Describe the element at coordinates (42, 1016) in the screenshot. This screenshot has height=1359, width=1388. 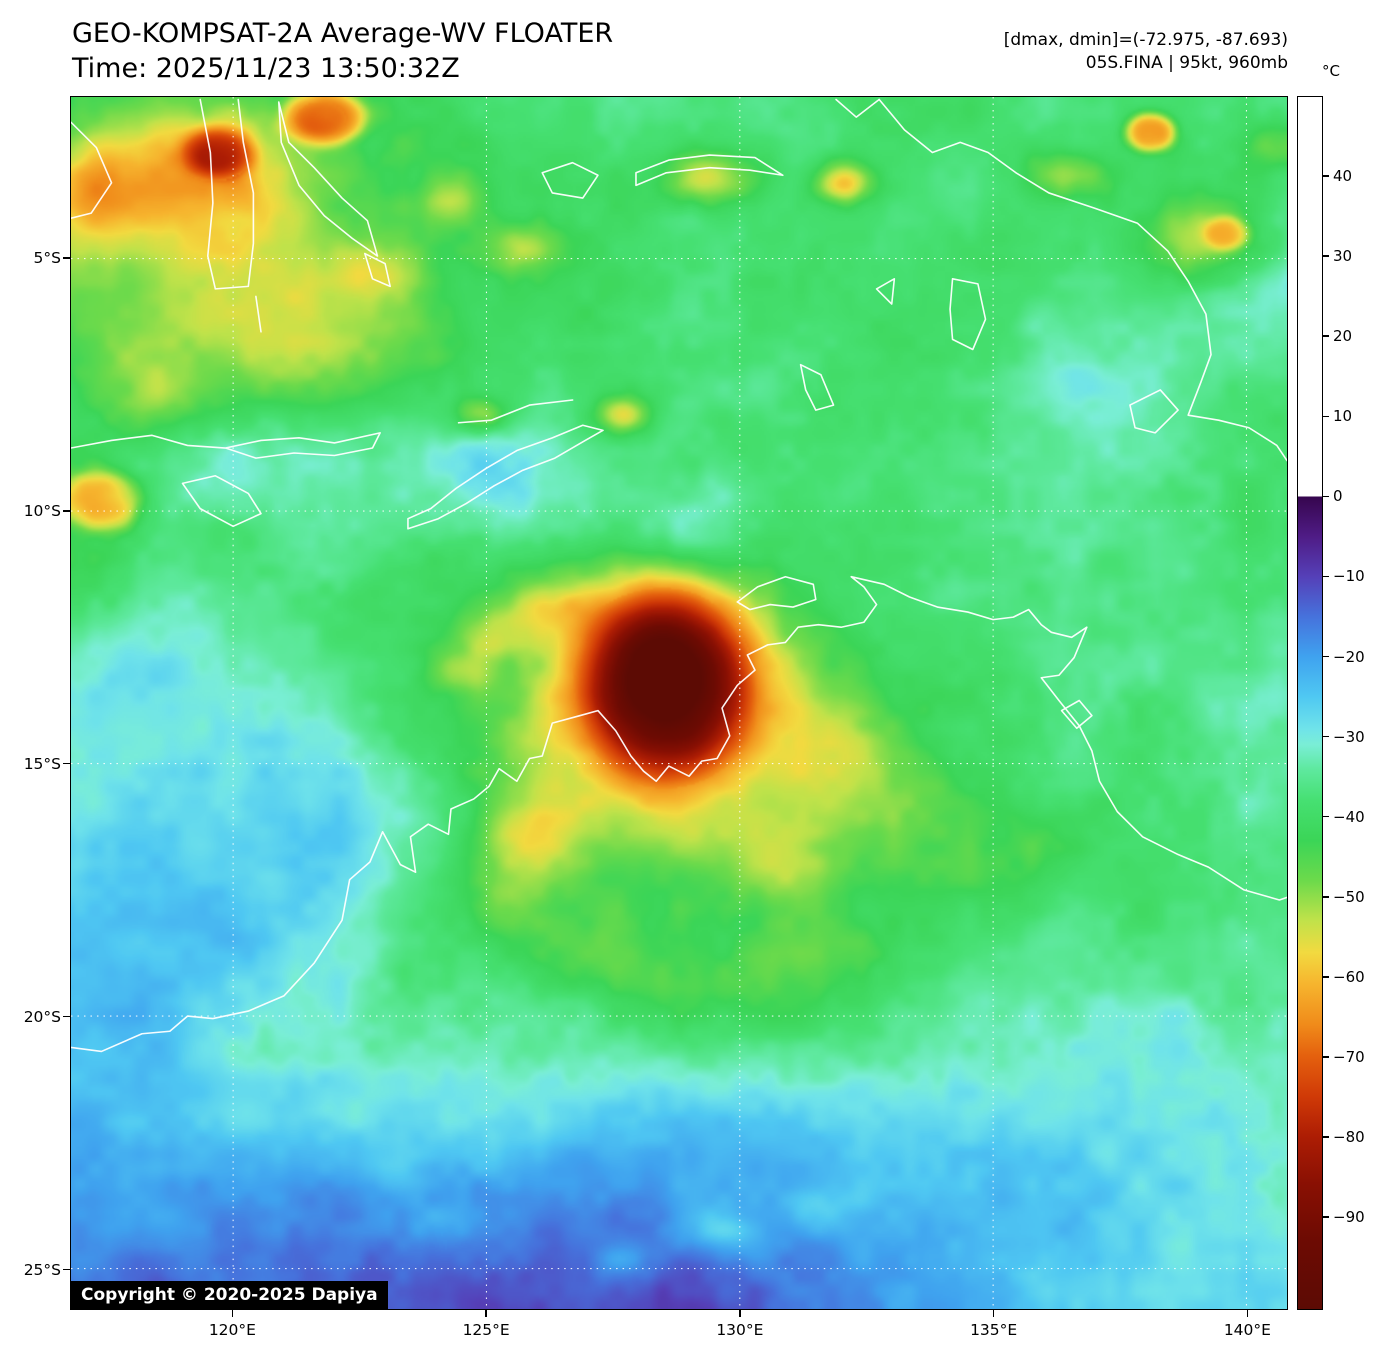
I see `lat-axis-label: 20°S` at that location.